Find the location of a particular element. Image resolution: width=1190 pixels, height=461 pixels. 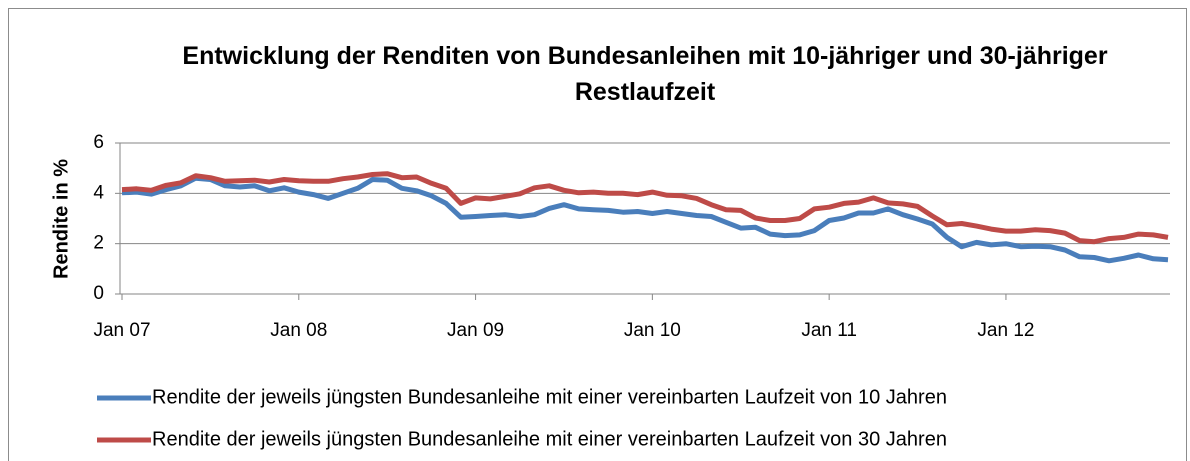

y-axis-label: Rendite in % is located at coordinates (61, 219).